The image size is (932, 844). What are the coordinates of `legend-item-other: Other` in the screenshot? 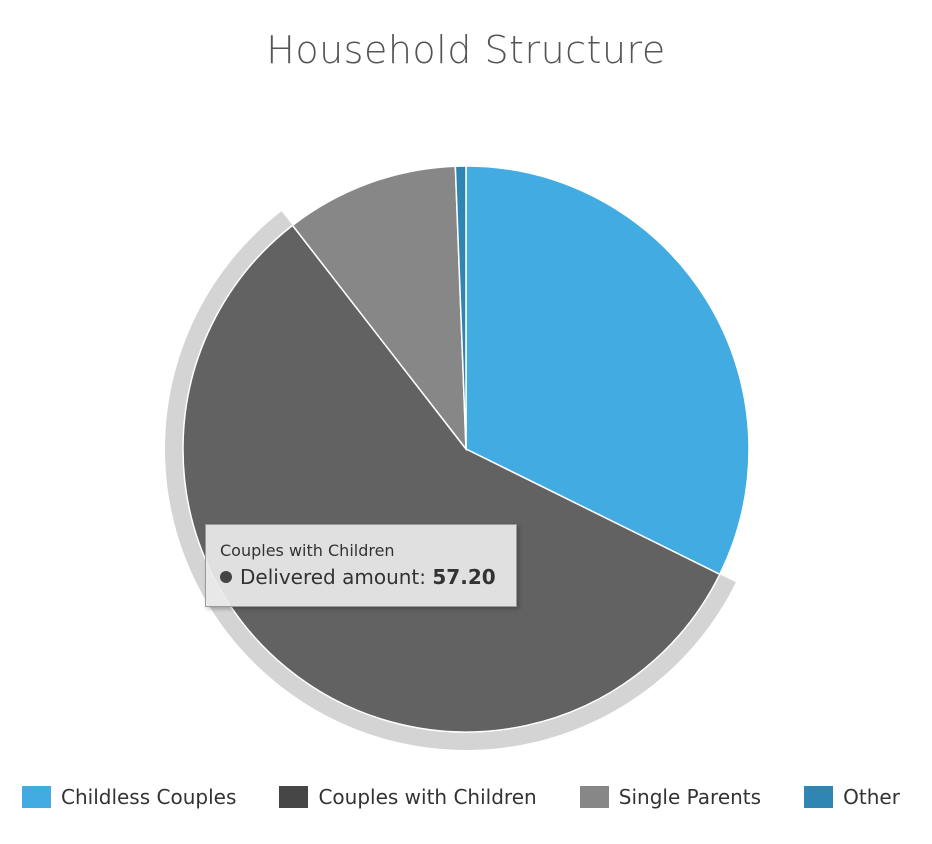 It's located at (852, 797).